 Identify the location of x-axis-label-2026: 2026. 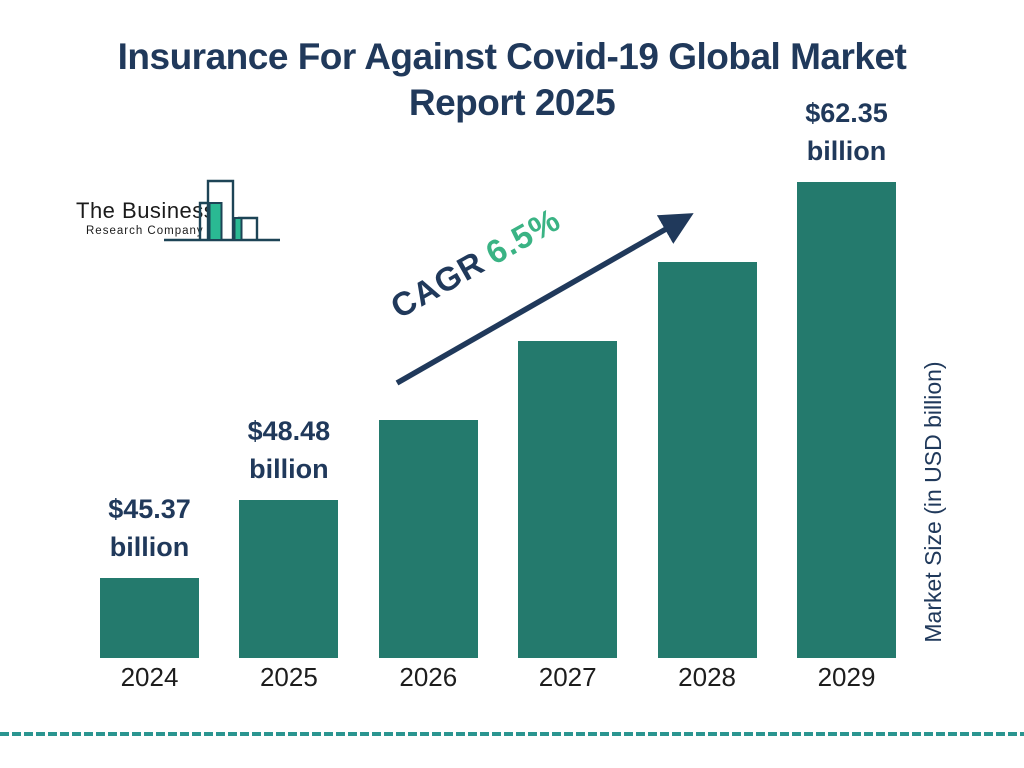
(428, 677).